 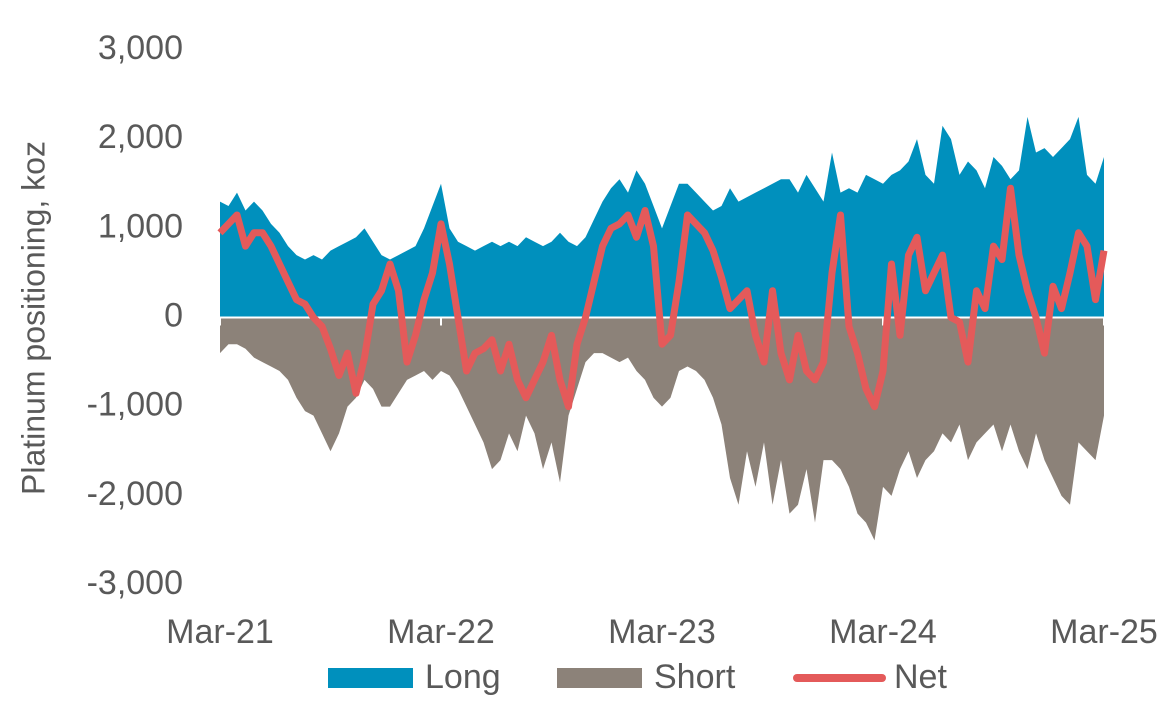 What do you see at coordinates (135, 583) in the screenshot?
I see `y-tick-label: -3,000` at bounding box center [135, 583].